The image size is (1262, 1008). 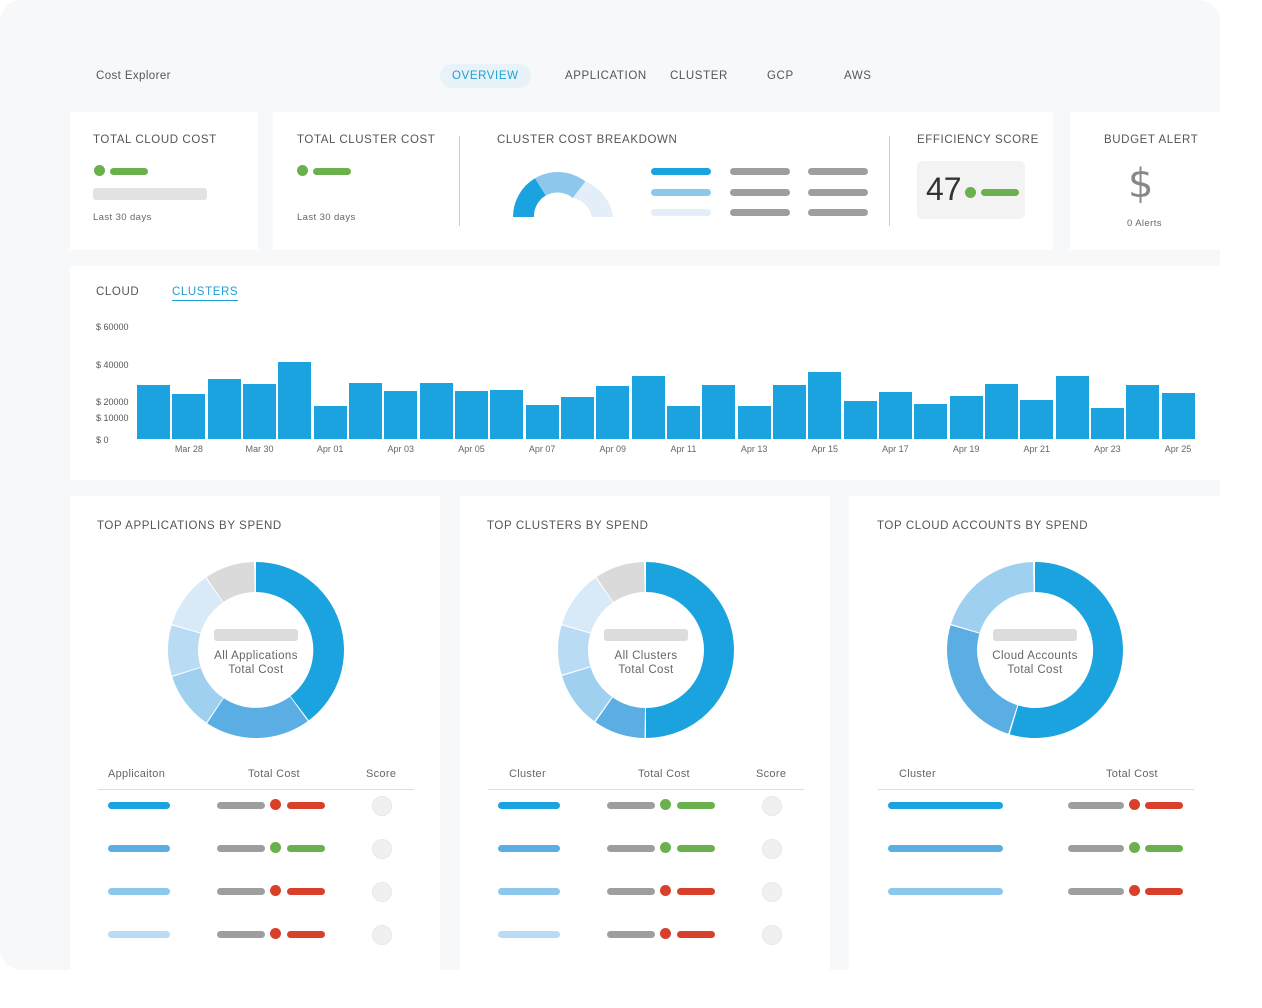 What do you see at coordinates (542, 449) in the screenshot?
I see `x-tick-label: Apr 07` at bounding box center [542, 449].